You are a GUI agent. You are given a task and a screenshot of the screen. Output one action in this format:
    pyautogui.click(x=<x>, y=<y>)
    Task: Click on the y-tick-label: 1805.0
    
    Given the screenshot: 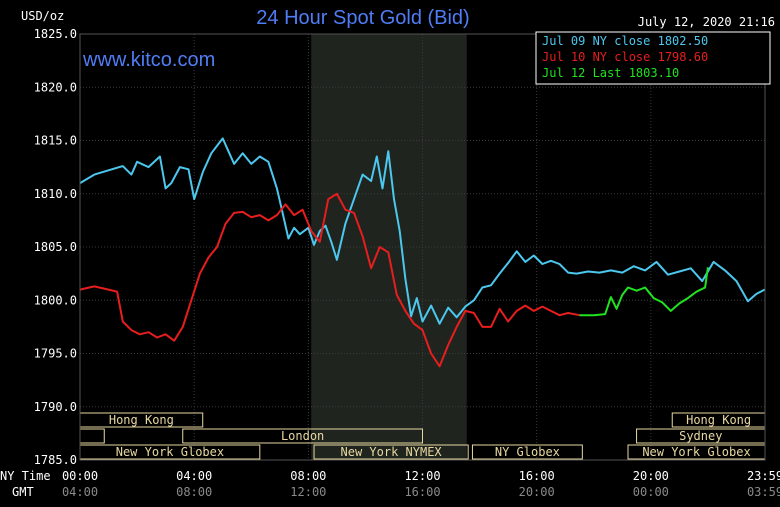 What is the action you would take?
    pyautogui.click(x=55, y=247)
    